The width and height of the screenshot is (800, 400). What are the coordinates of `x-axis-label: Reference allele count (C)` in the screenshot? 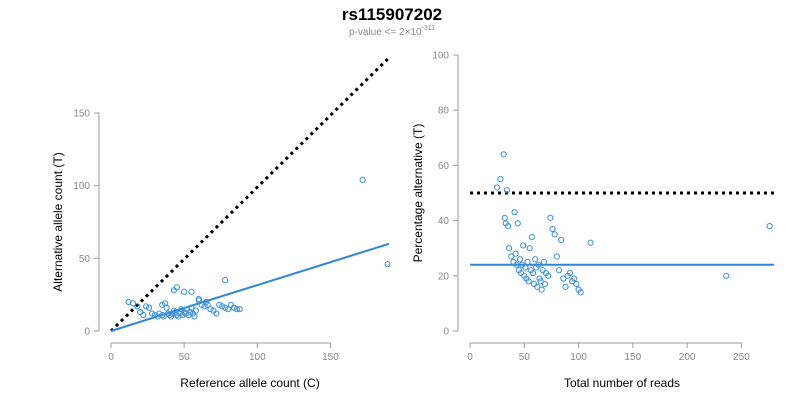 It's located at (249, 383).